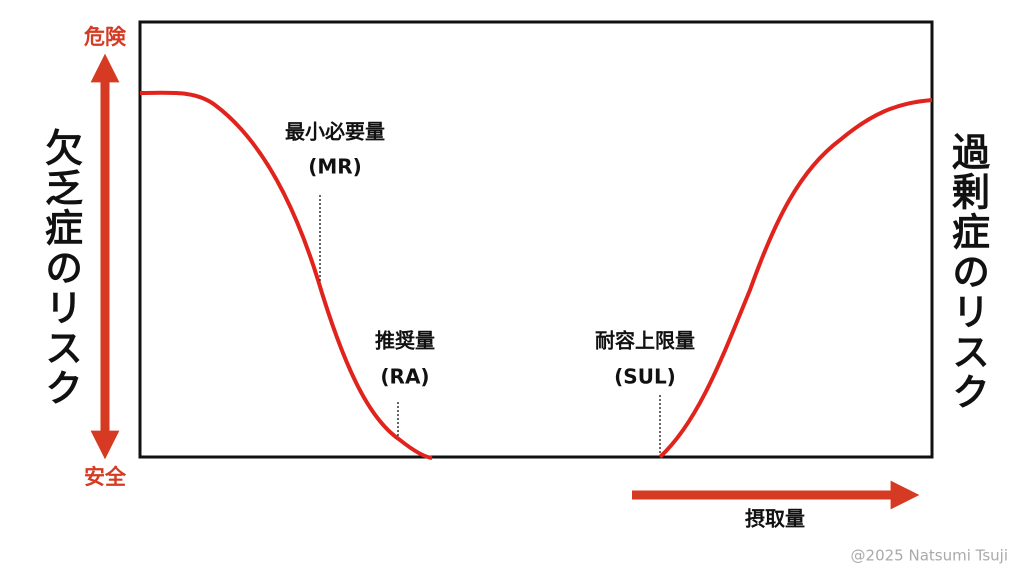 The image size is (1024, 576). Describe the element at coordinates (968, 272) in the screenshot. I see `excess-risk-label: 過剰症のリスク` at that location.